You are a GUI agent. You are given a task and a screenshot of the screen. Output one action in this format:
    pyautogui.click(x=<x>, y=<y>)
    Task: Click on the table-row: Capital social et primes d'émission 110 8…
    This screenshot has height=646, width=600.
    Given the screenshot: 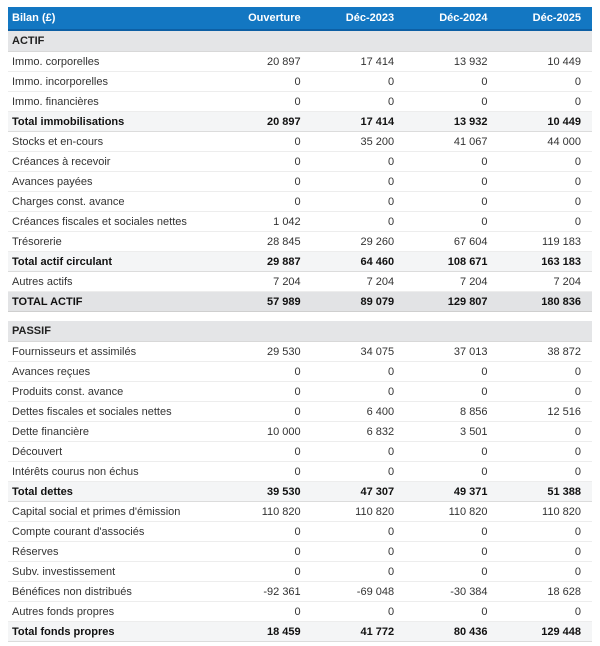 What is the action you would take?
    pyautogui.click(x=300, y=511)
    